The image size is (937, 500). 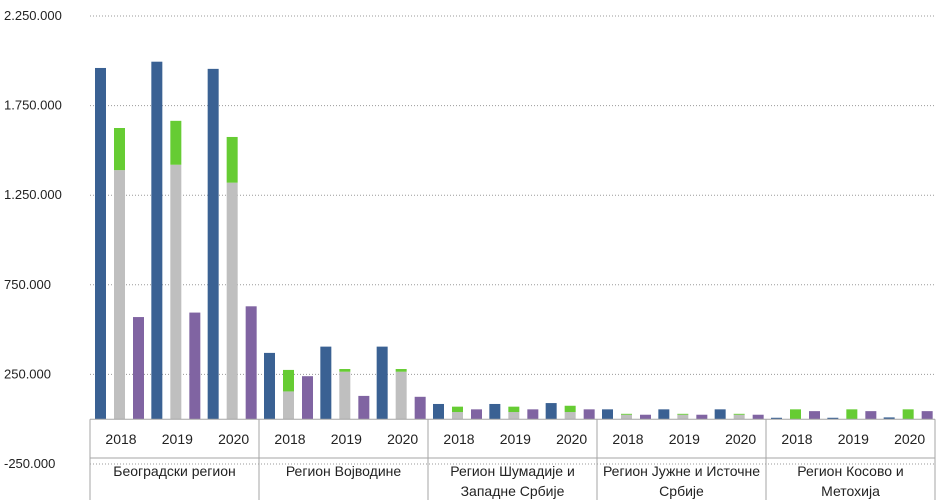 I want to click on y-tick-label: -250.000, so click(x=29, y=463).